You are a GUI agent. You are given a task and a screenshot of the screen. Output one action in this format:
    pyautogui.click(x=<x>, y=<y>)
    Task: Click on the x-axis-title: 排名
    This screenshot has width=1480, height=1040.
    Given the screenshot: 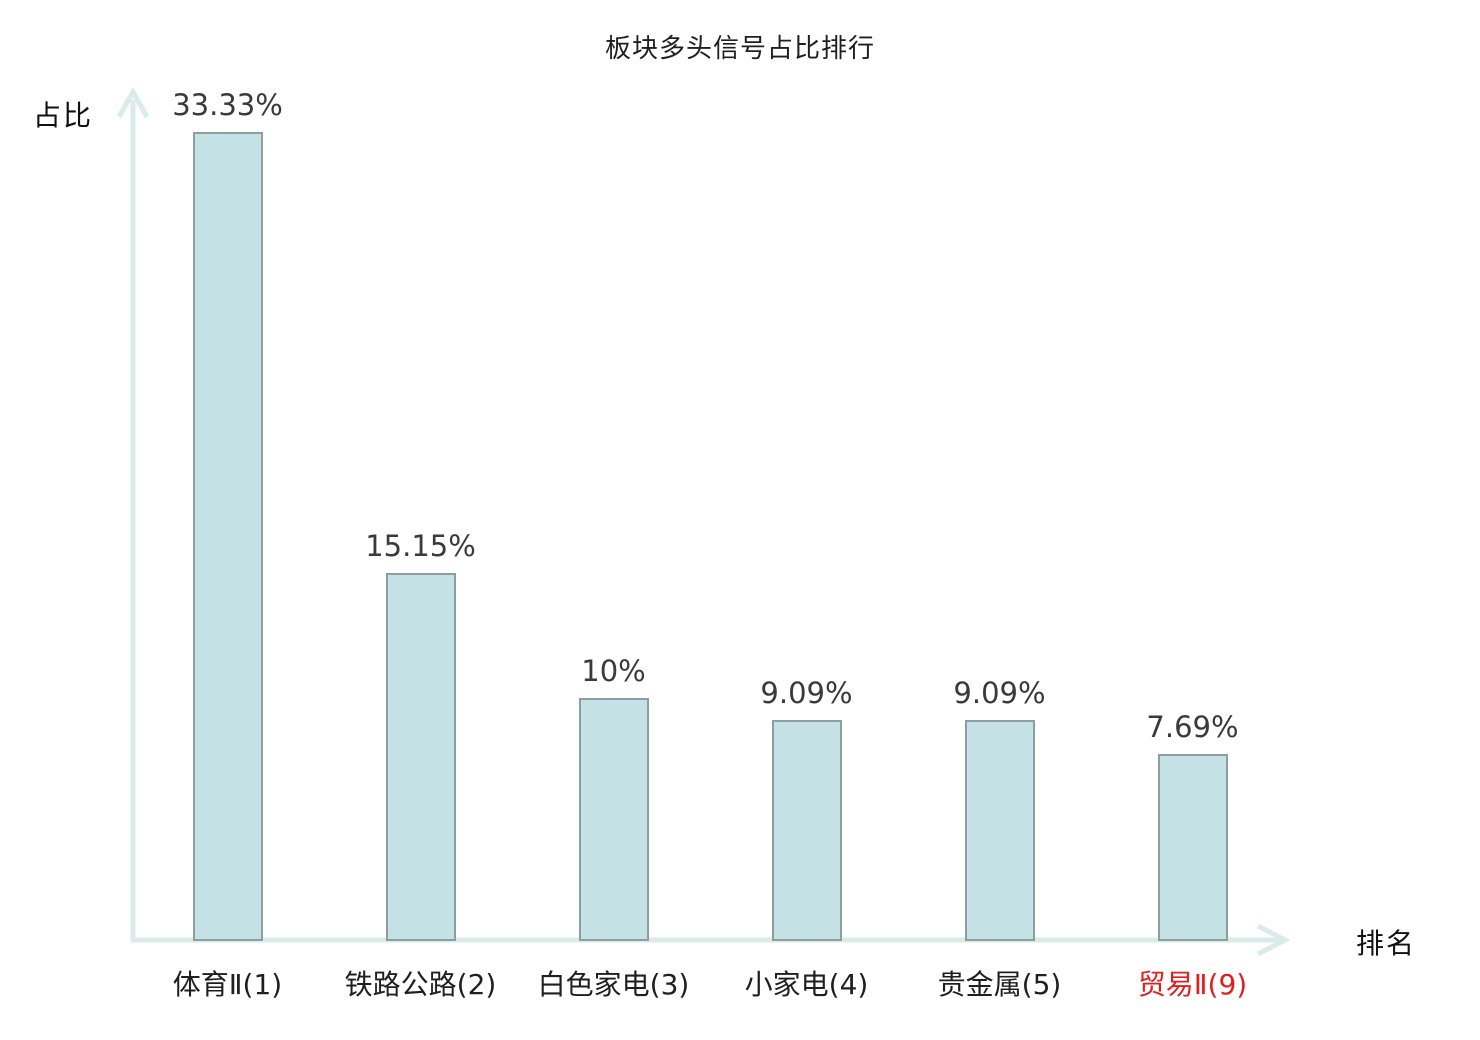 What is the action you would take?
    pyautogui.click(x=1386, y=943)
    